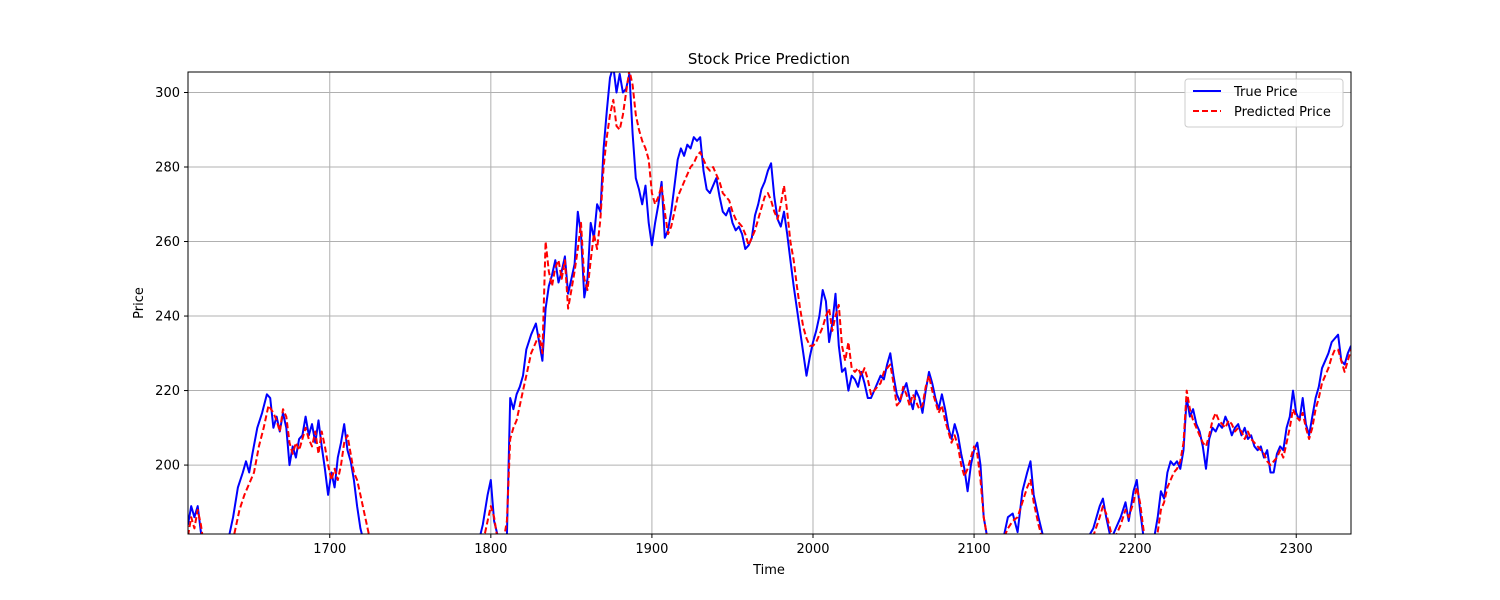 The image size is (1500, 600). What do you see at coordinates (329, 549) in the screenshot?
I see `x-tick-label: 1700` at bounding box center [329, 549].